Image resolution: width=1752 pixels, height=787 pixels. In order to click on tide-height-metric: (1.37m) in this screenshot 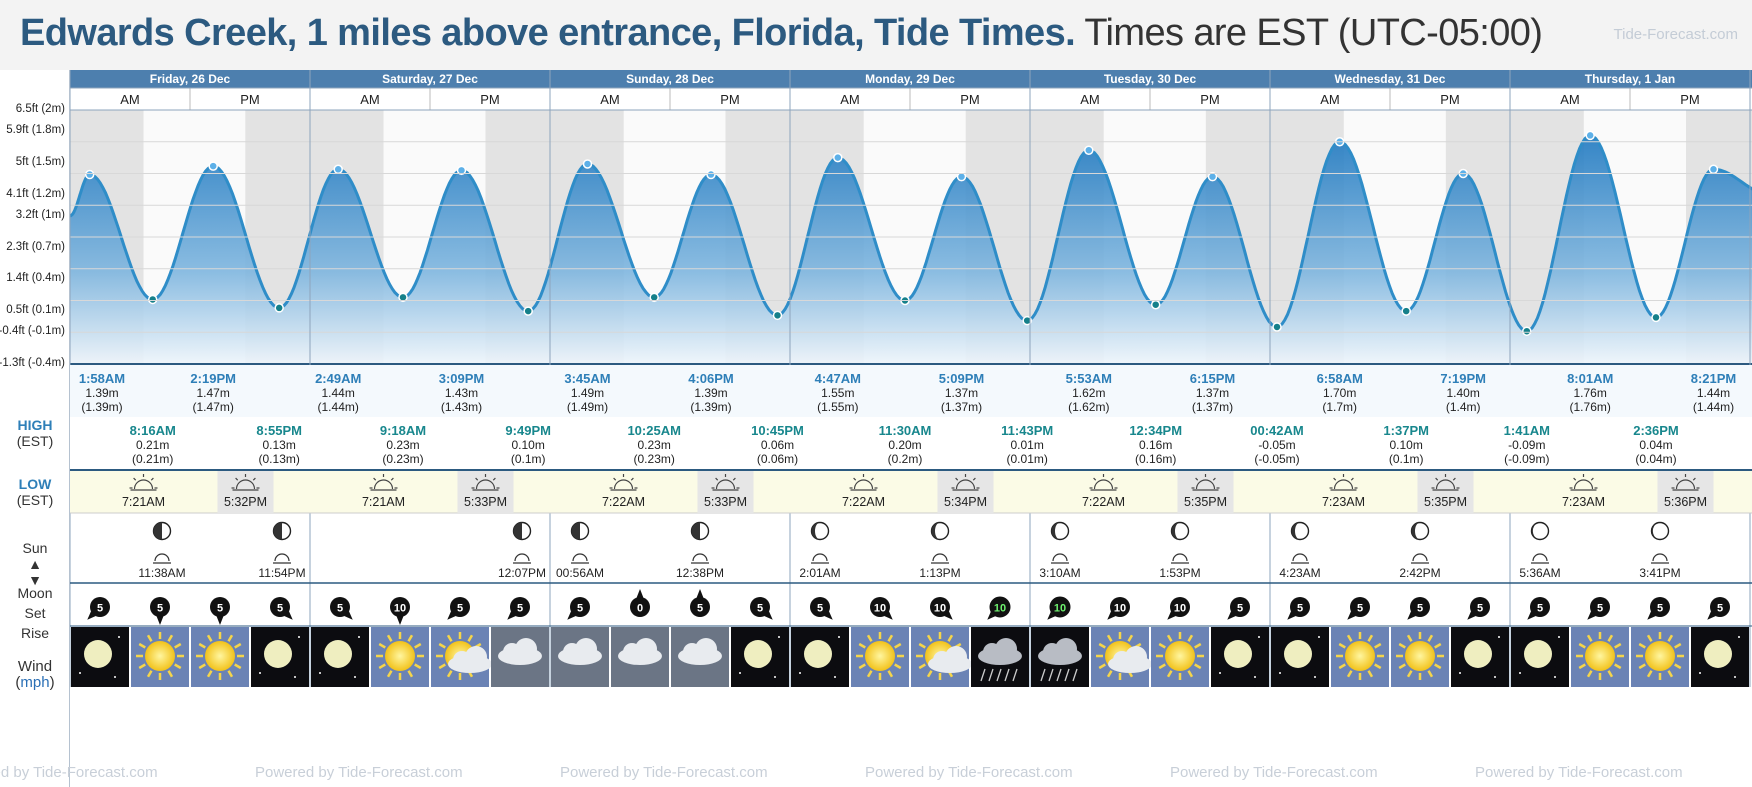, I will do `click(961, 407)`.